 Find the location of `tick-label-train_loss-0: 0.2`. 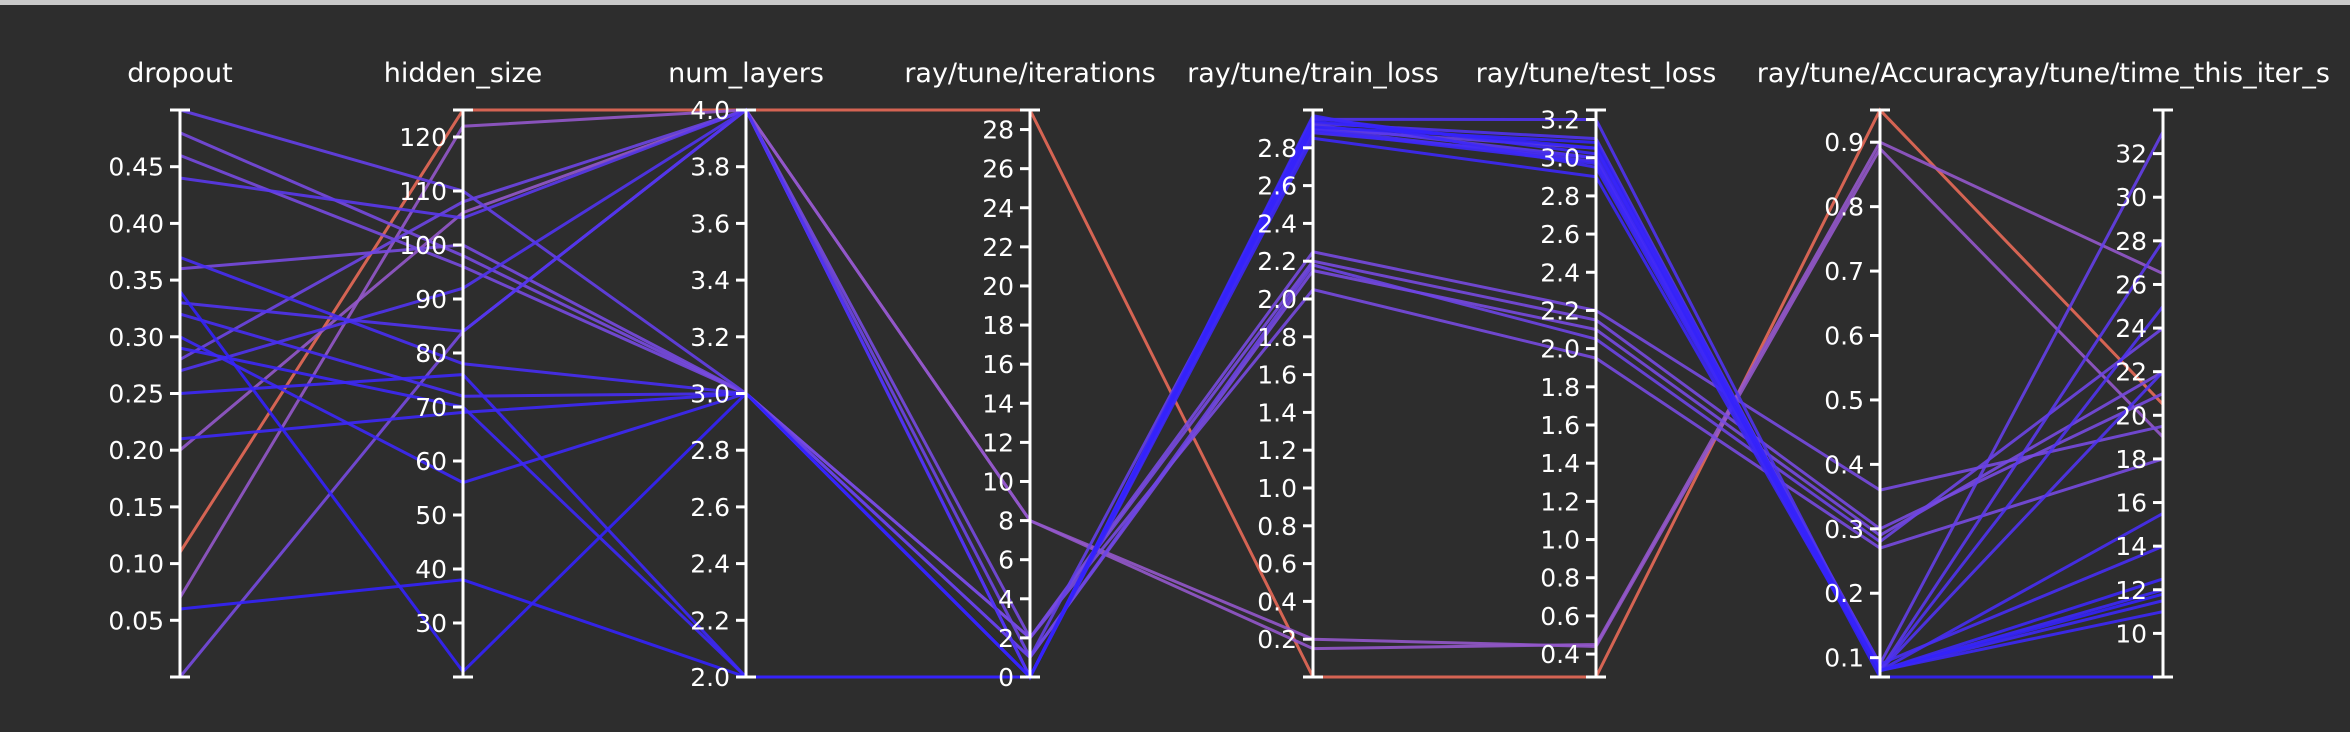

tick-label-train_loss-0: 0.2 is located at coordinates (1277, 639).